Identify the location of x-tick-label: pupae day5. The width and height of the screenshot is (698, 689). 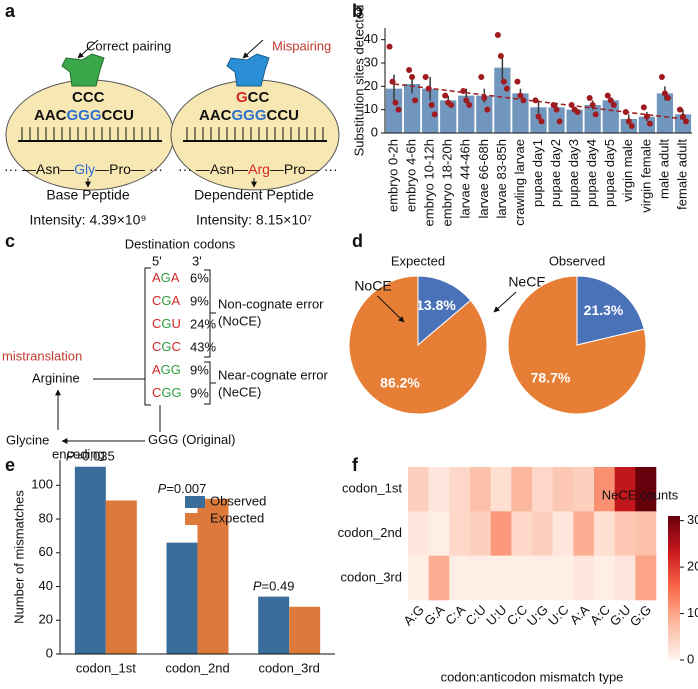
(609, 173).